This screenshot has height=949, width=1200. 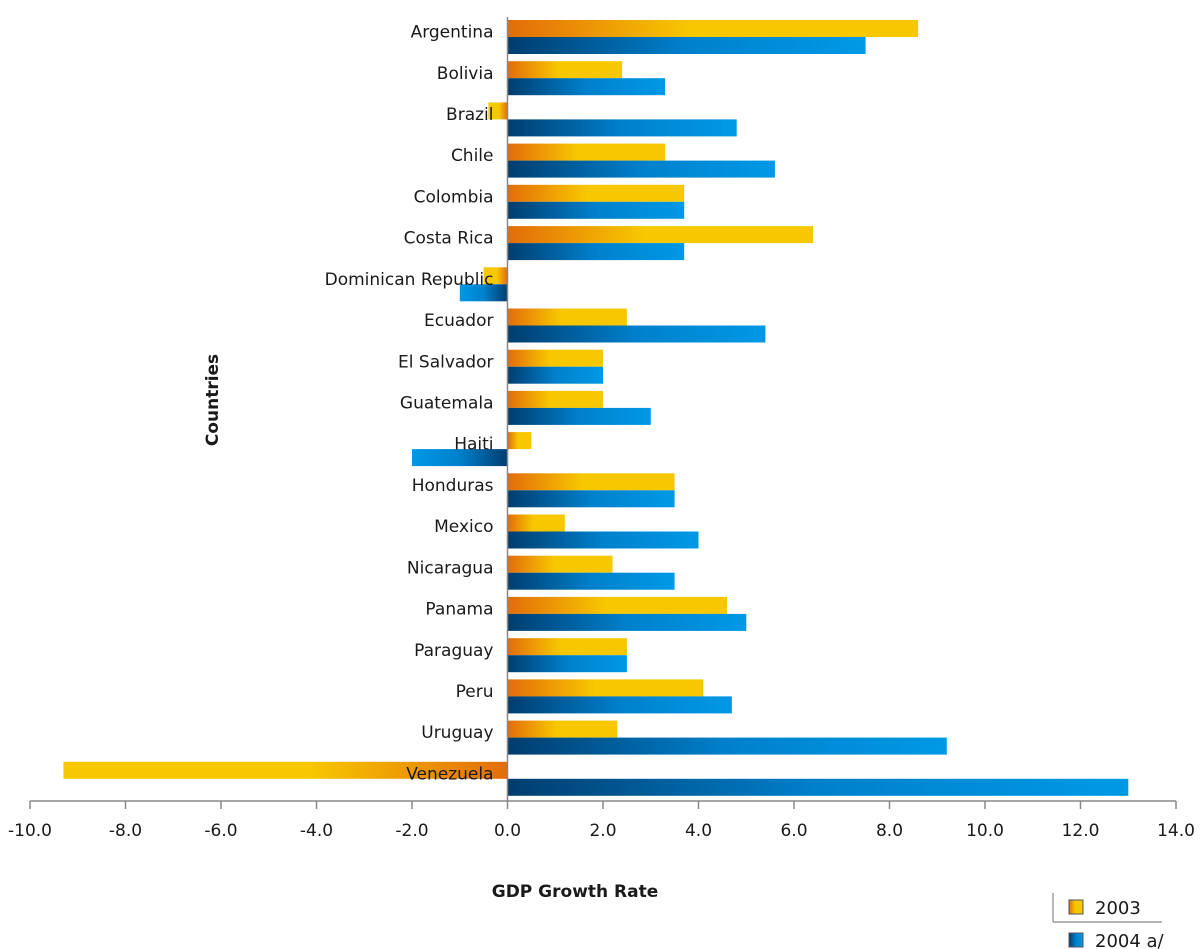 What do you see at coordinates (536, 523) in the screenshot?
I see `bar-mexico-2003` at bounding box center [536, 523].